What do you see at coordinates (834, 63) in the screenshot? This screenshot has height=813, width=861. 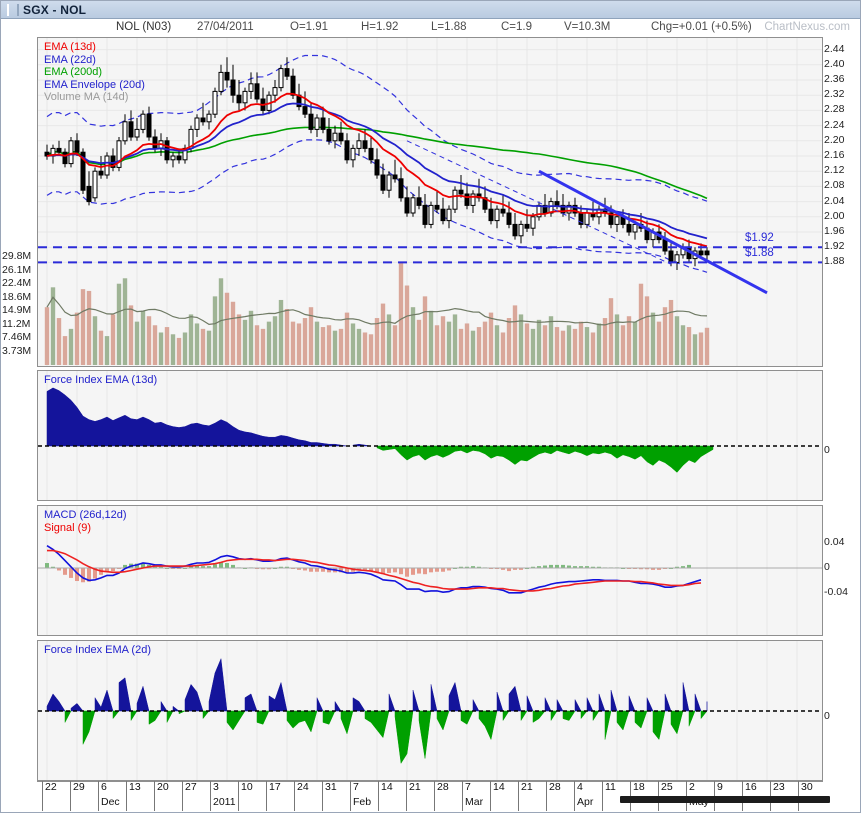 I see `price-tick-2-4: 2.40` at bounding box center [834, 63].